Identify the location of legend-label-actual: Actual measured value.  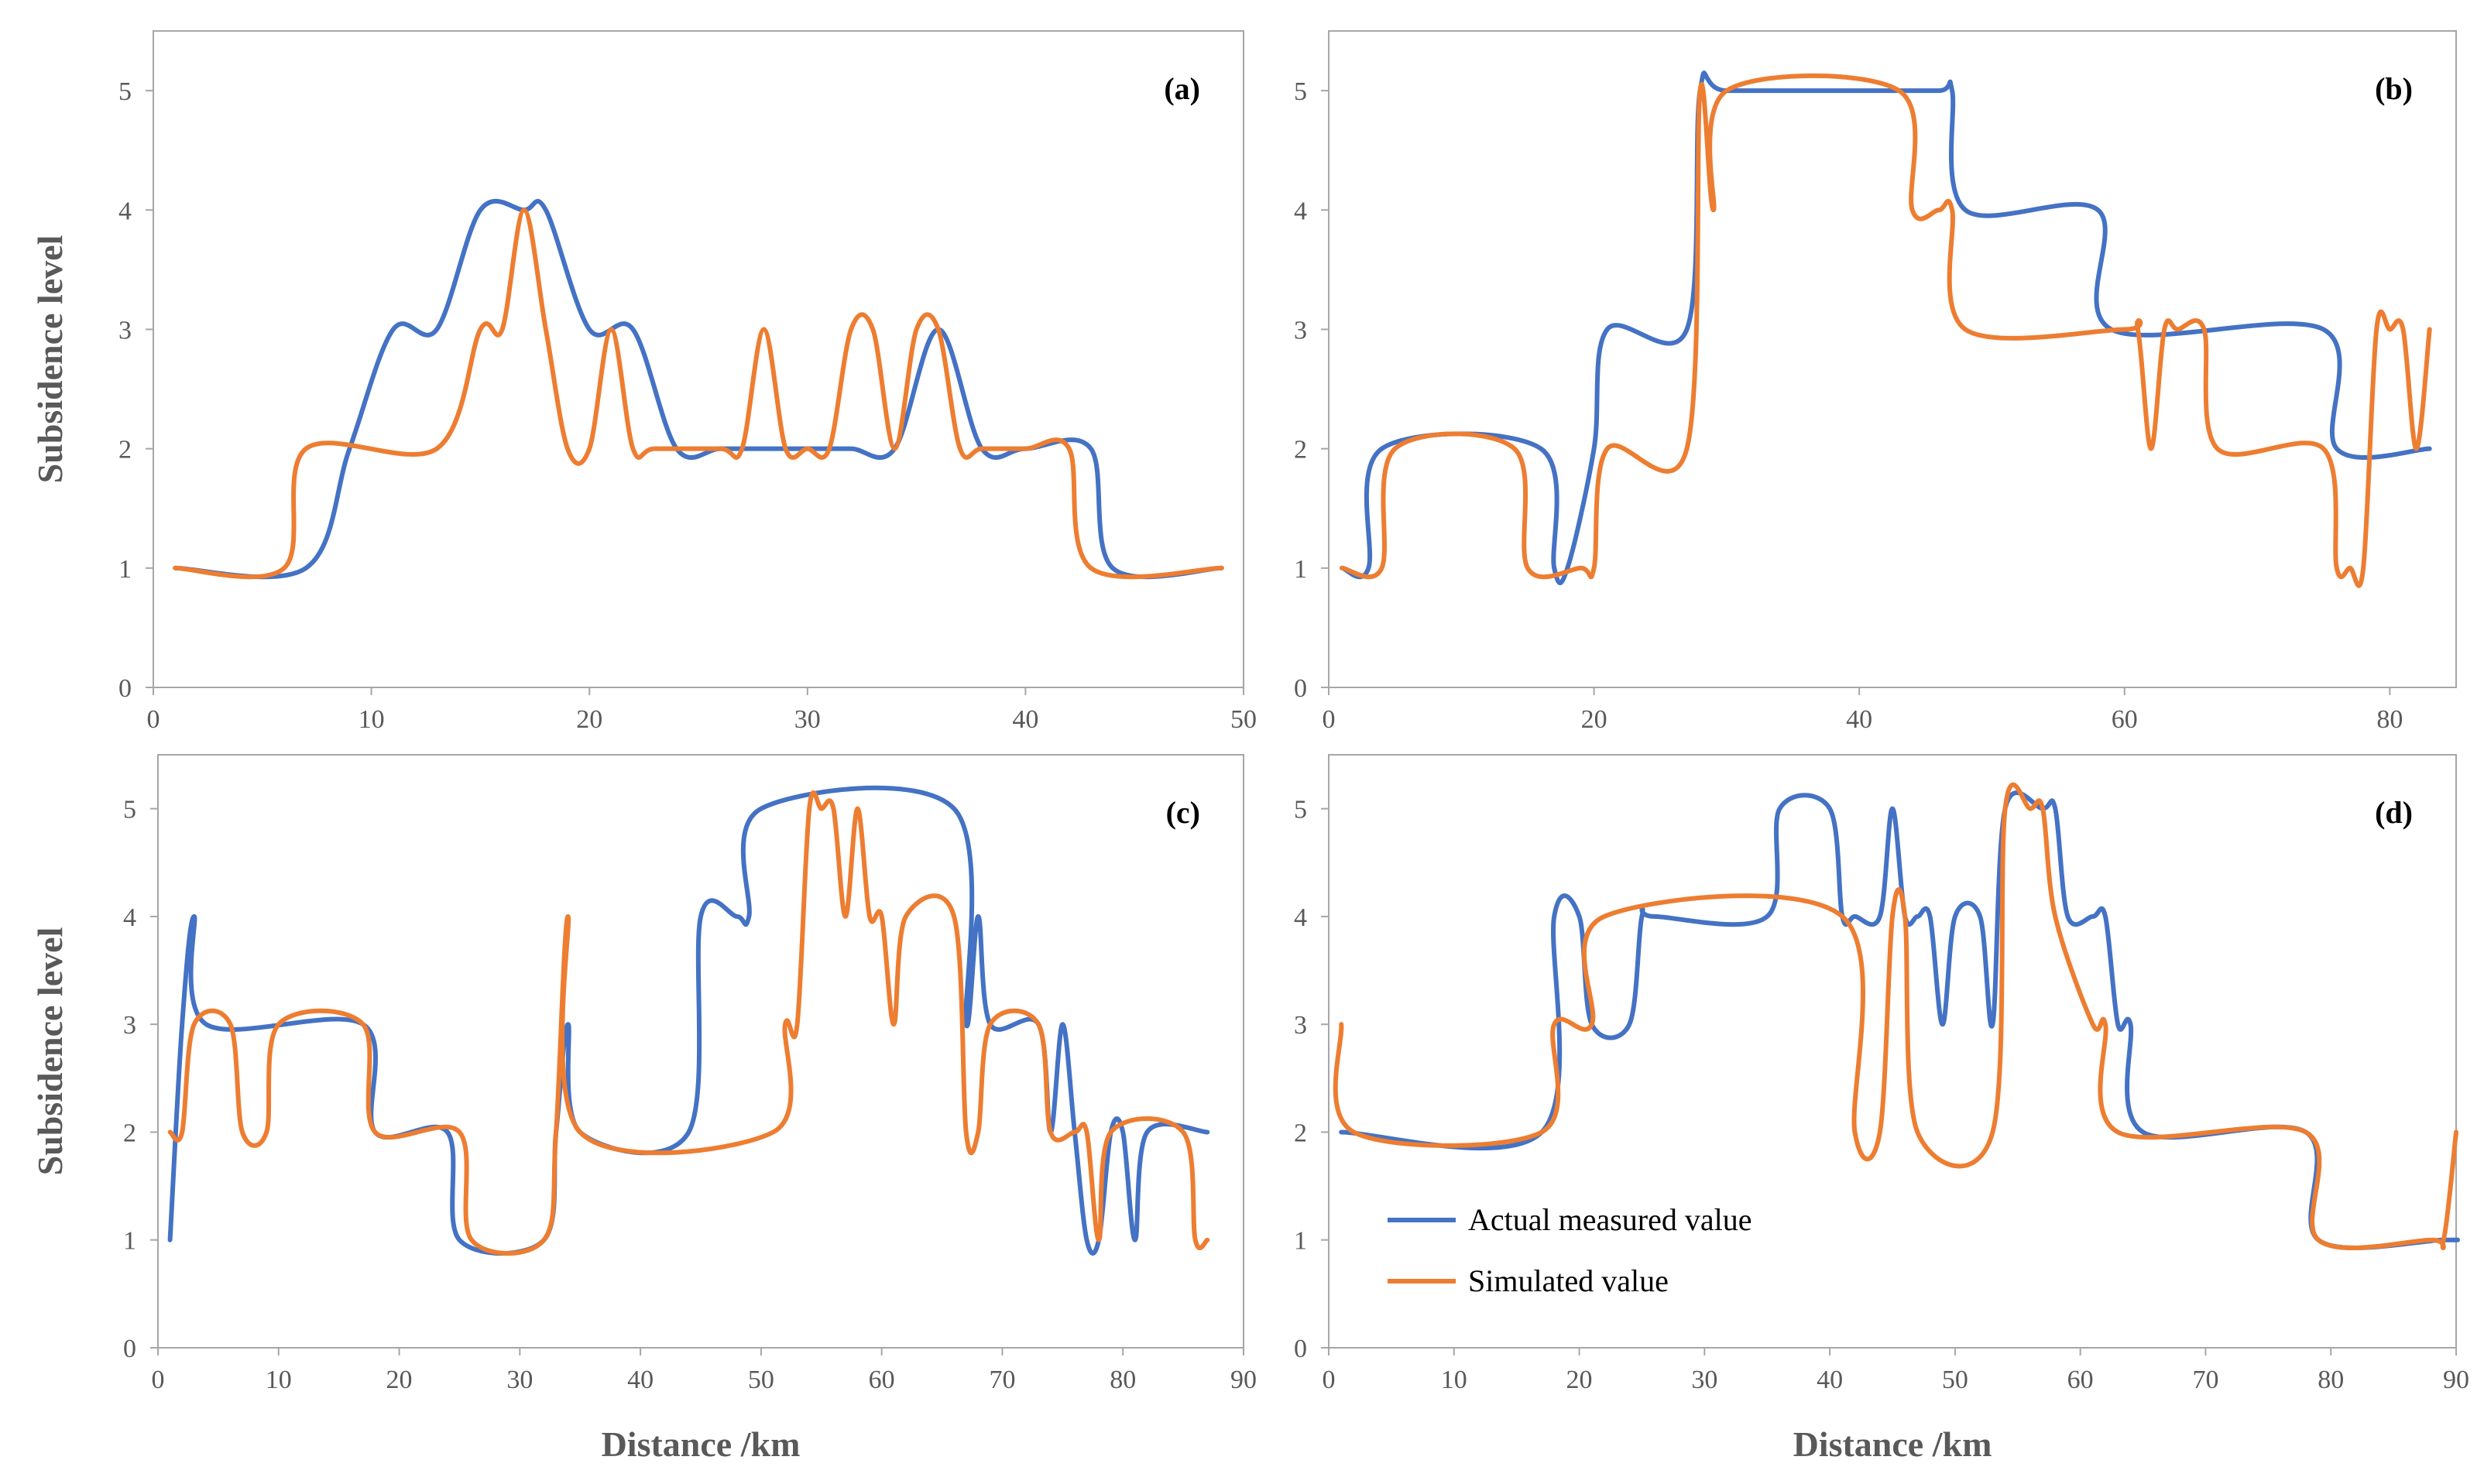
(1610, 1220).